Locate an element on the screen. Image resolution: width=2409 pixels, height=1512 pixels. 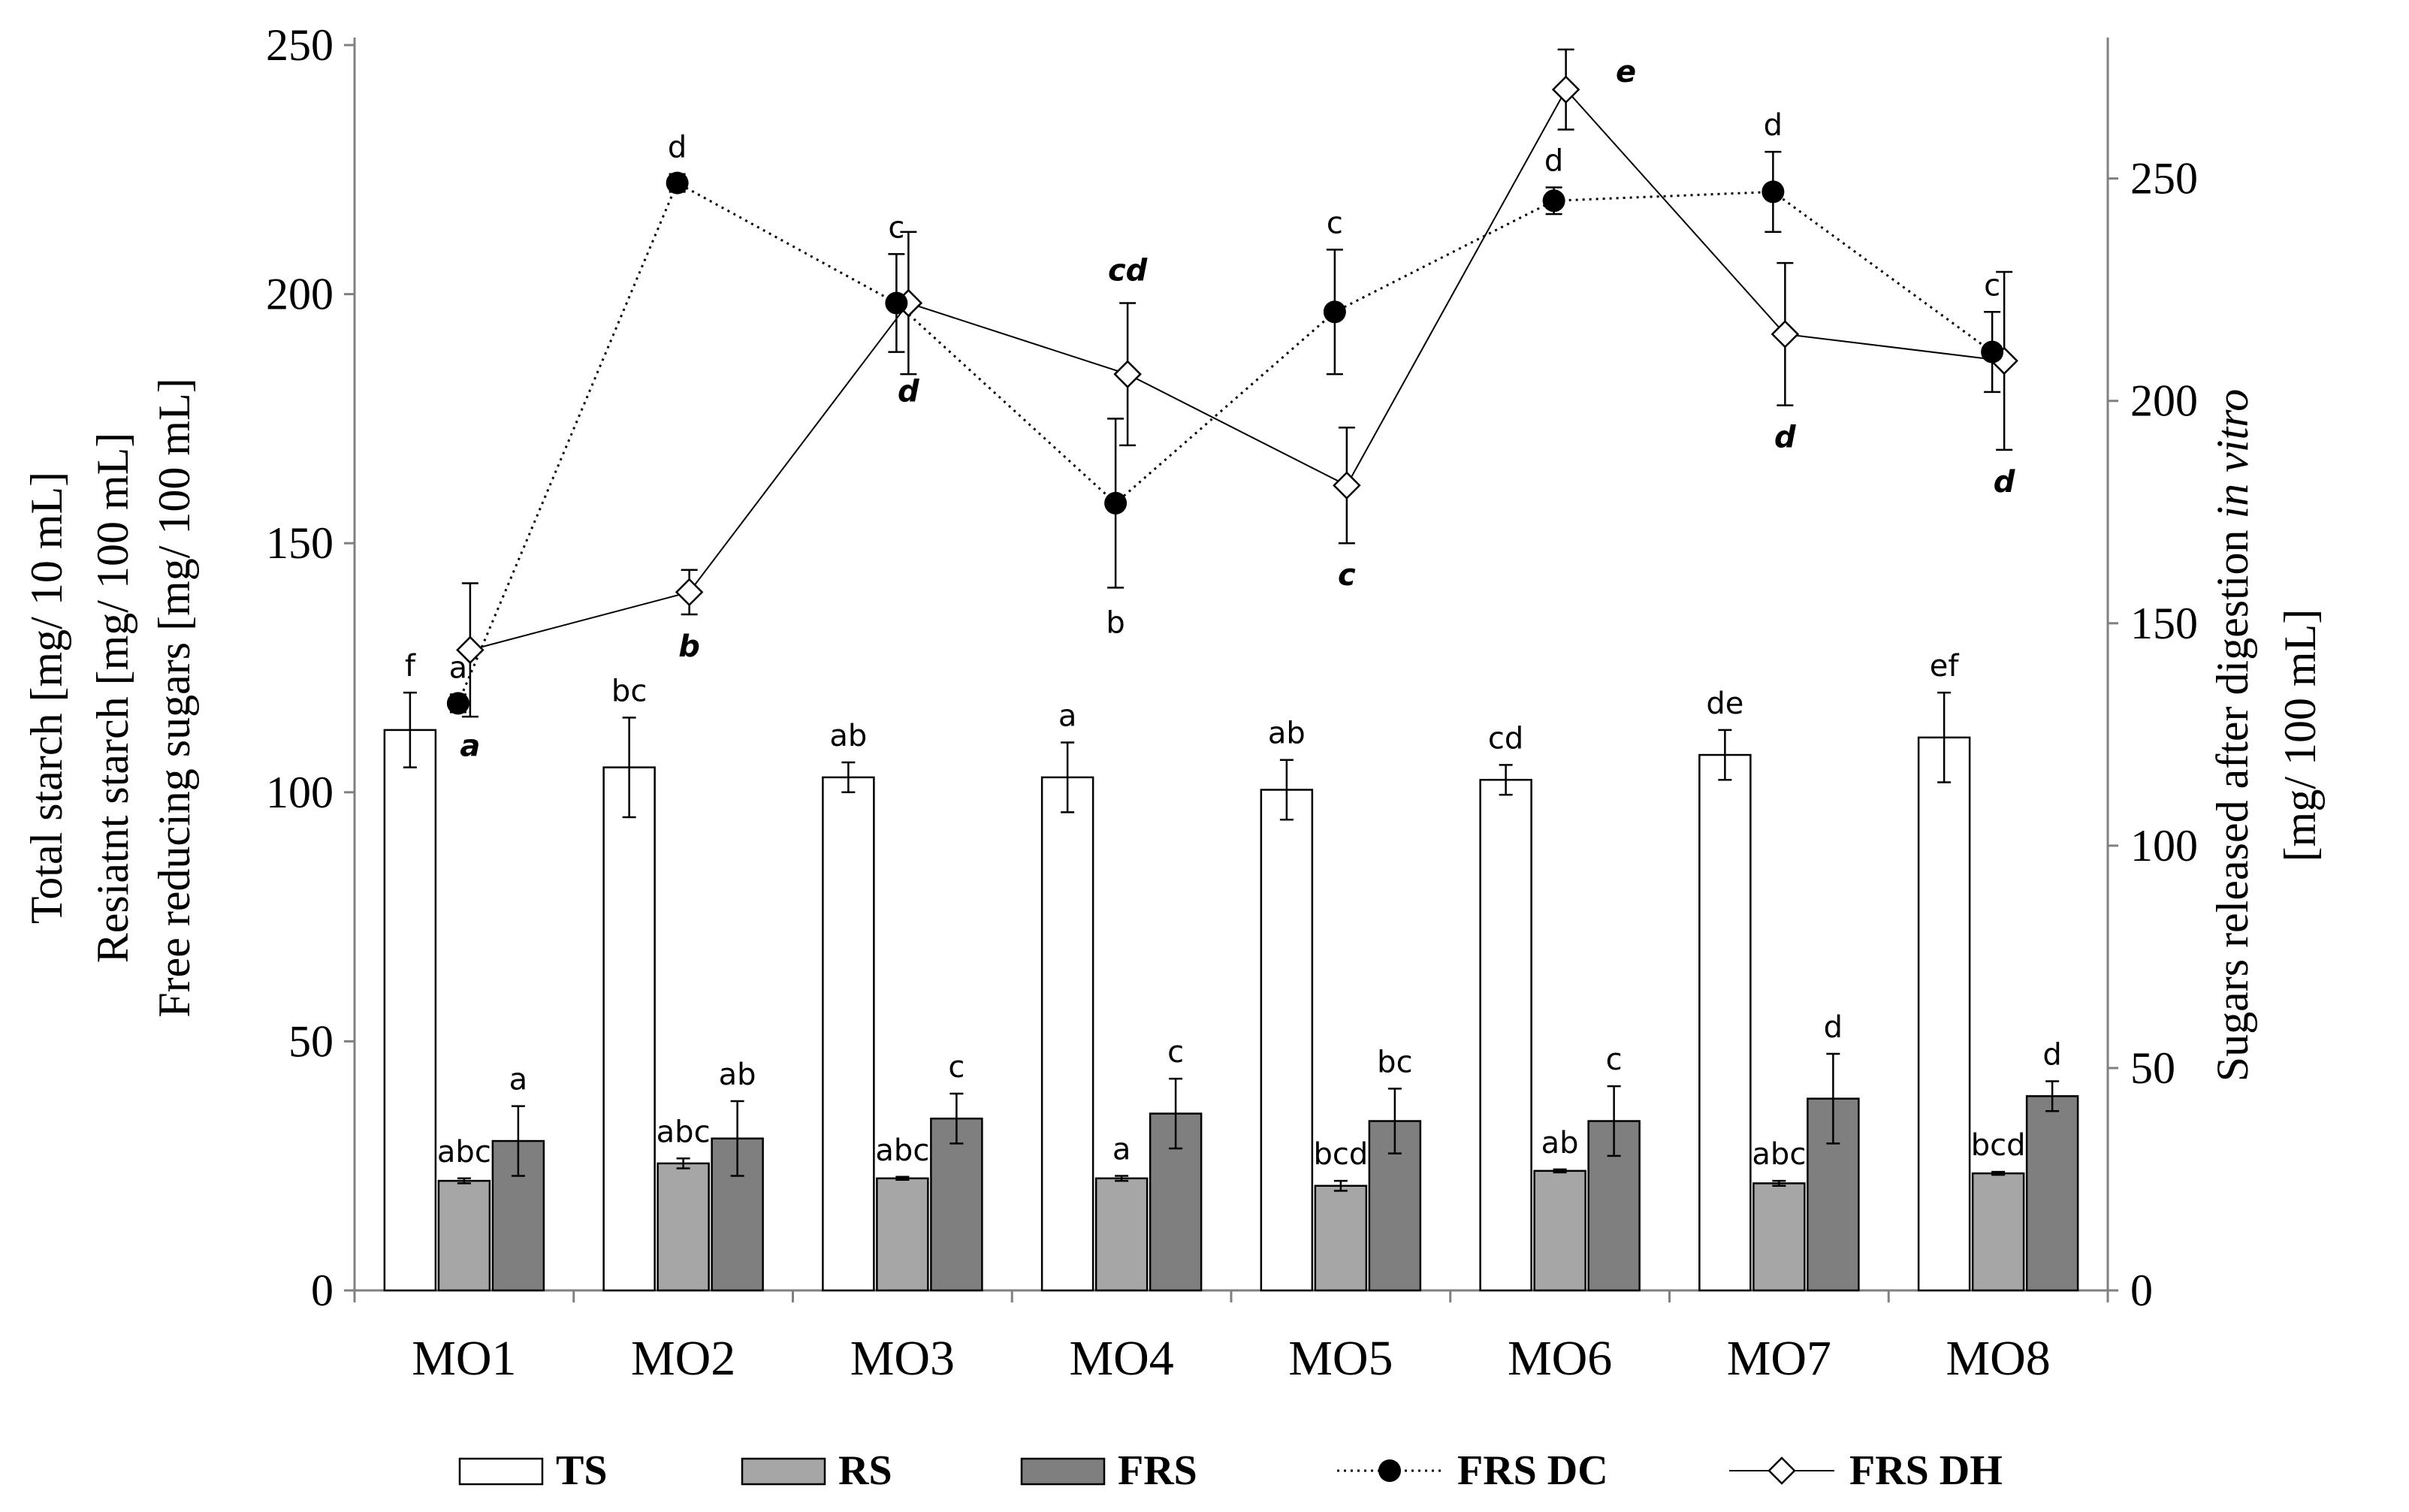
legend-label: FRS DC is located at coordinates (1532, 1470).